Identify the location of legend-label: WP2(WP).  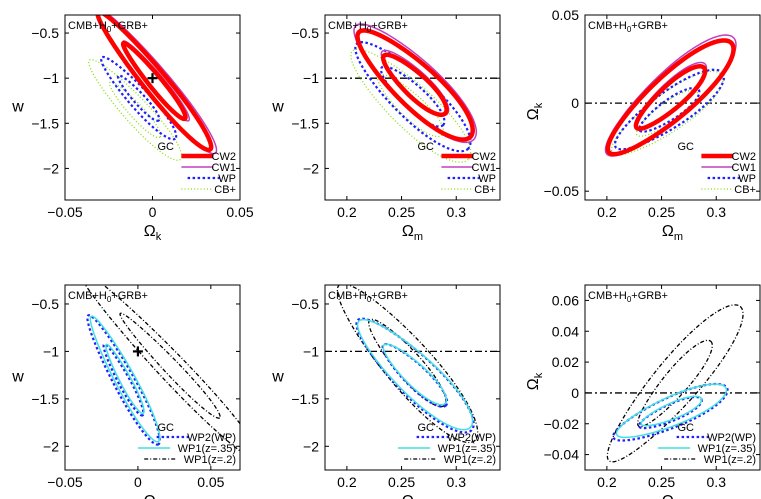
(731, 438).